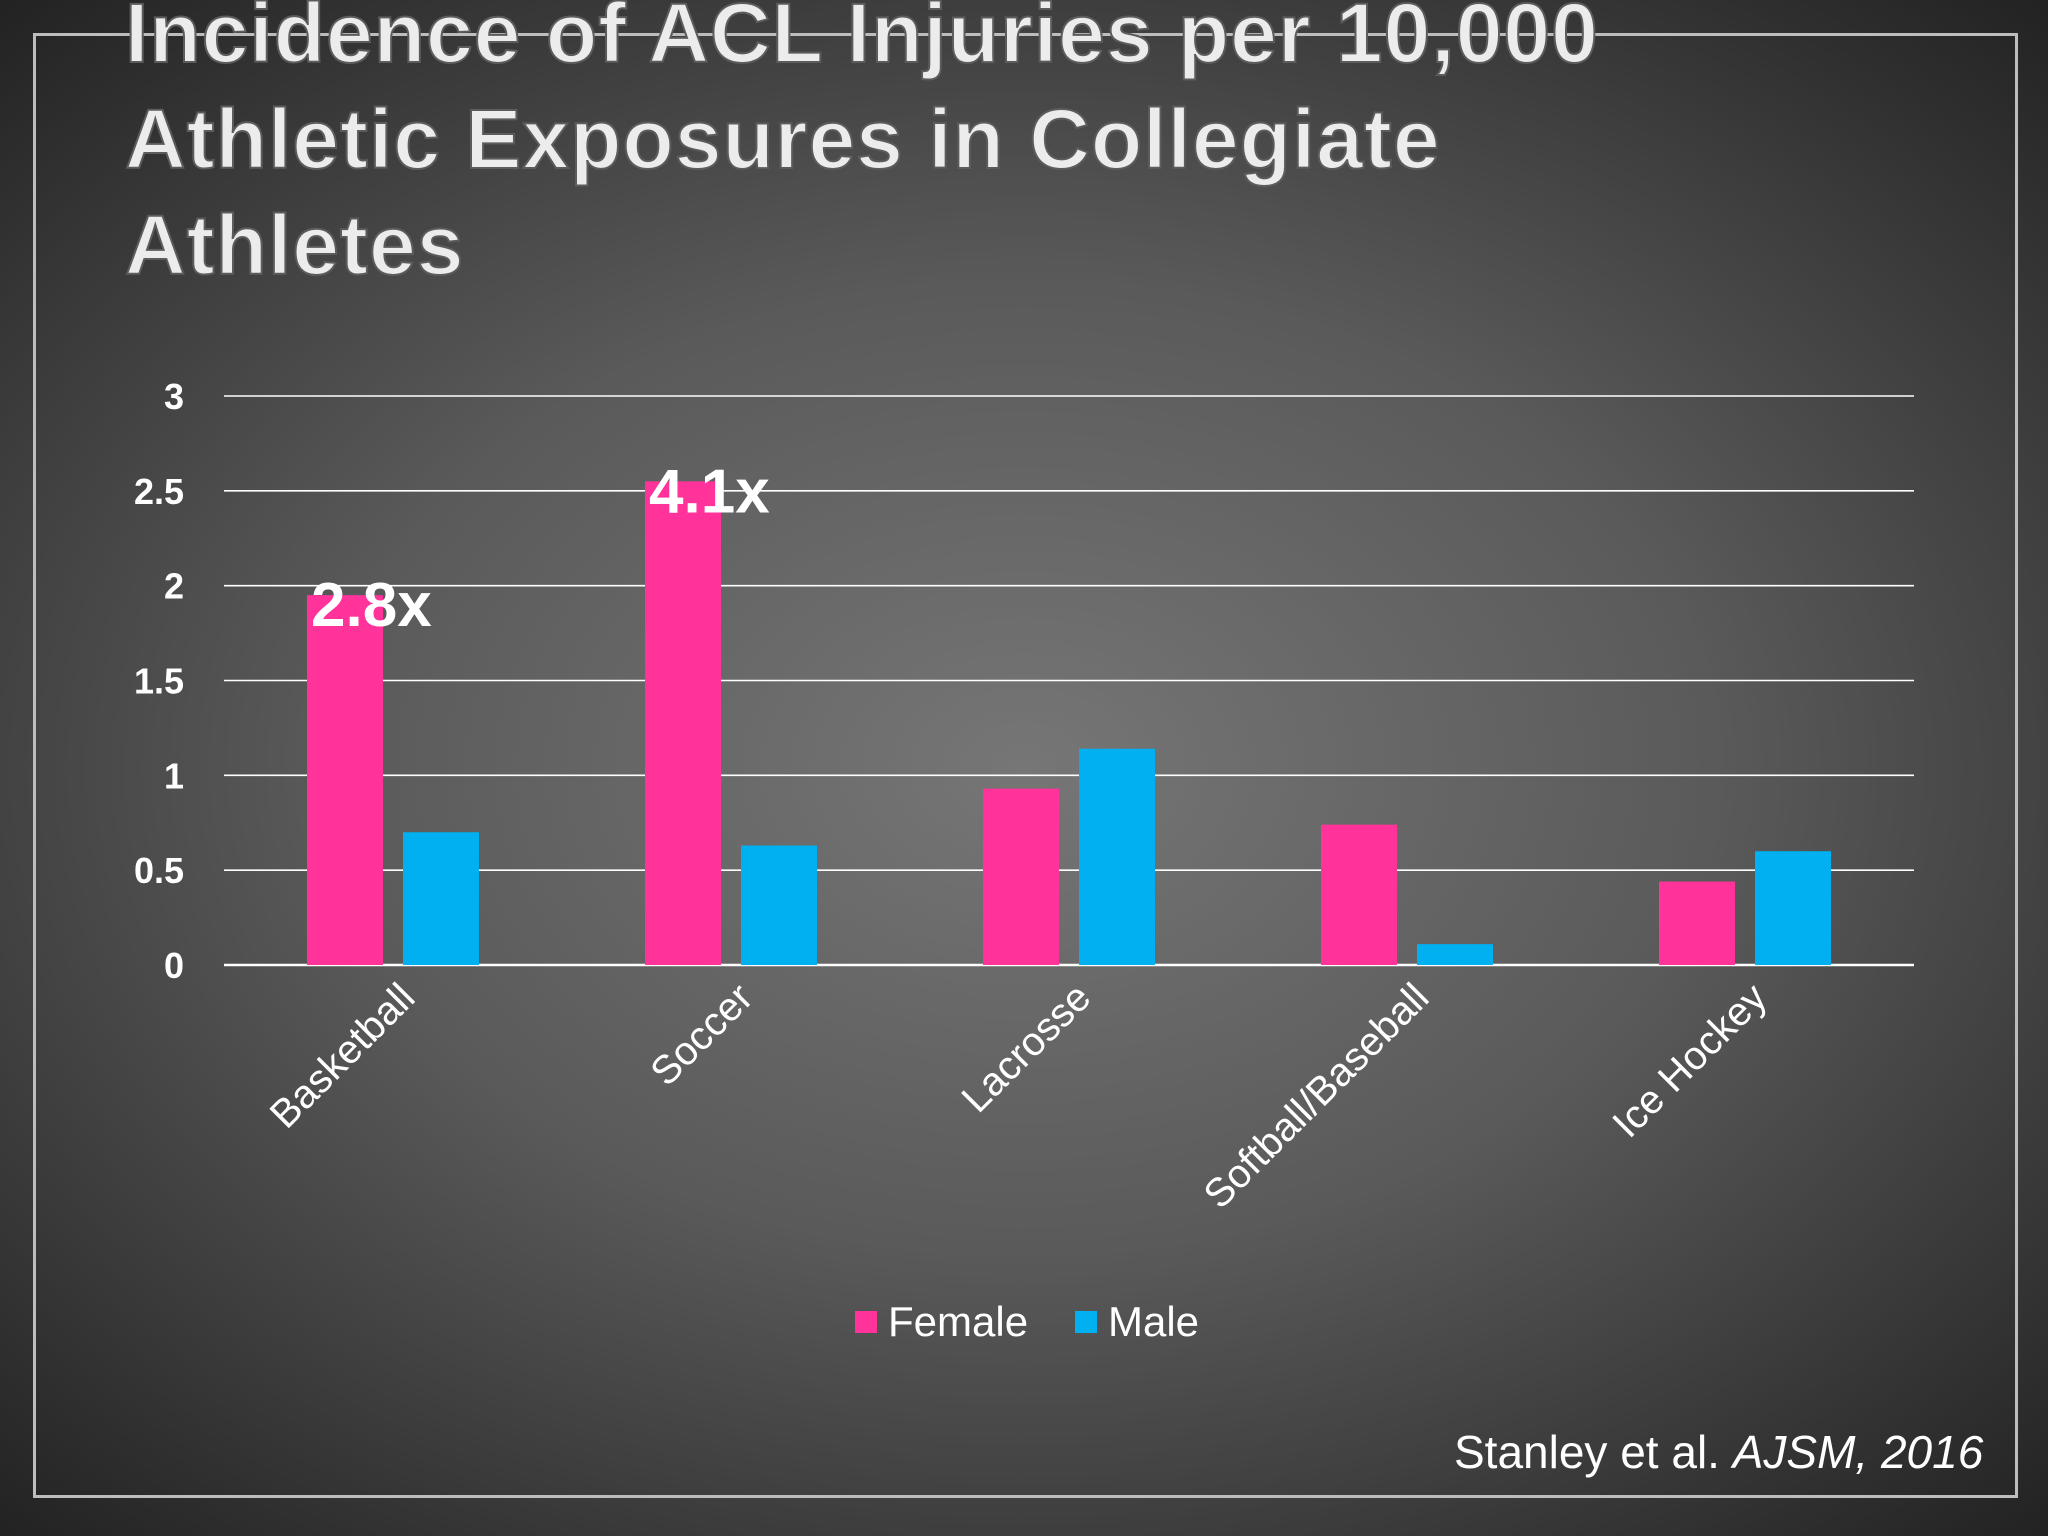 The height and width of the screenshot is (1536, 2048). What do you see at coordinates (1153, 1321) in the screenshot?
I see `legend-label-male: Male` at bounding box center [1153, 1321].